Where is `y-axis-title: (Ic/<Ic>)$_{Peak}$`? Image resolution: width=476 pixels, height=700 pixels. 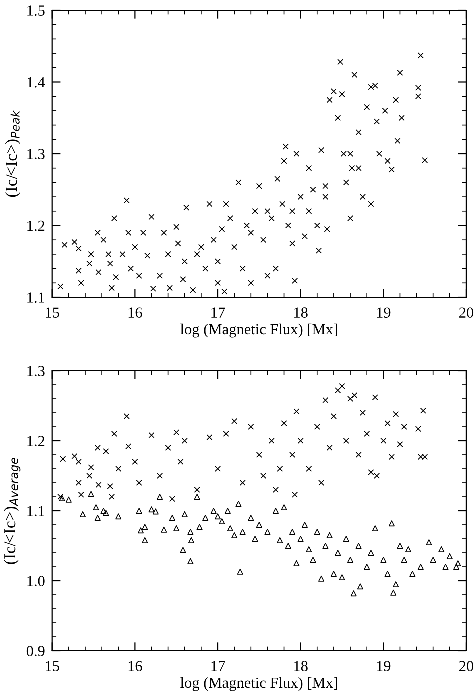
y-axis-title: (Ic/<Ic>)$_{Peak}$ is located at coordinates (13, 154).